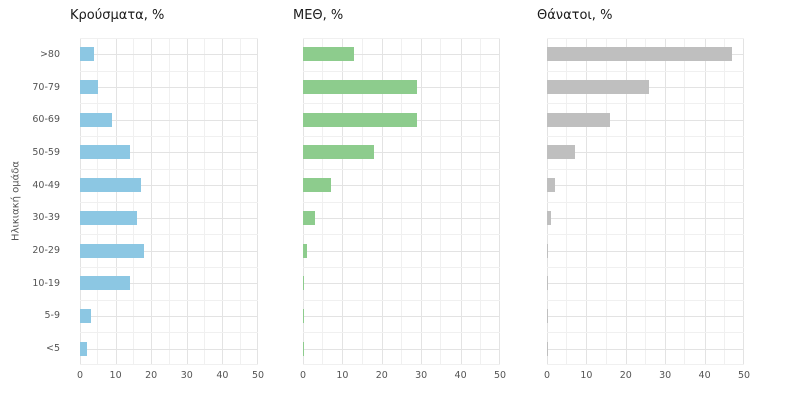  Describe the element at coordinates (46, 185) in the screenshot. I see `y-tick-label: 40-49` at that location.